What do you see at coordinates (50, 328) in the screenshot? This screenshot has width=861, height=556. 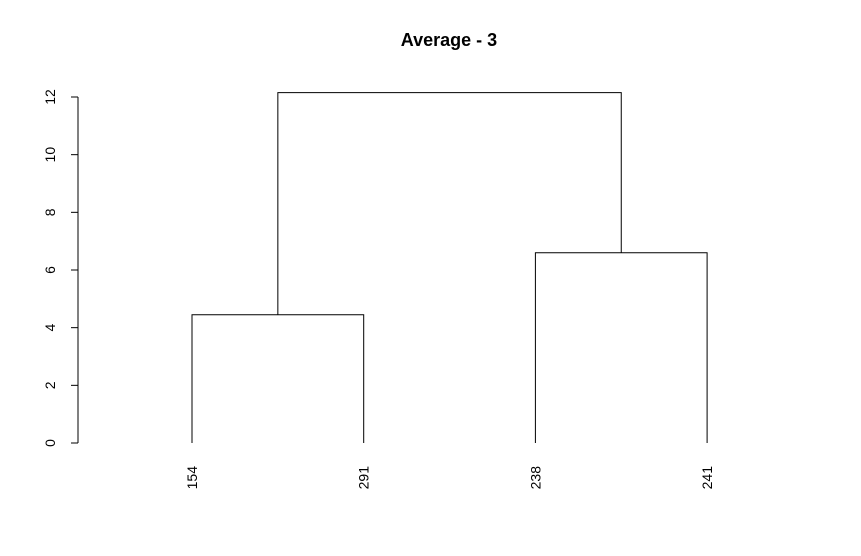 I see `y-tick-label: 4` at bounding box center [50, 328].